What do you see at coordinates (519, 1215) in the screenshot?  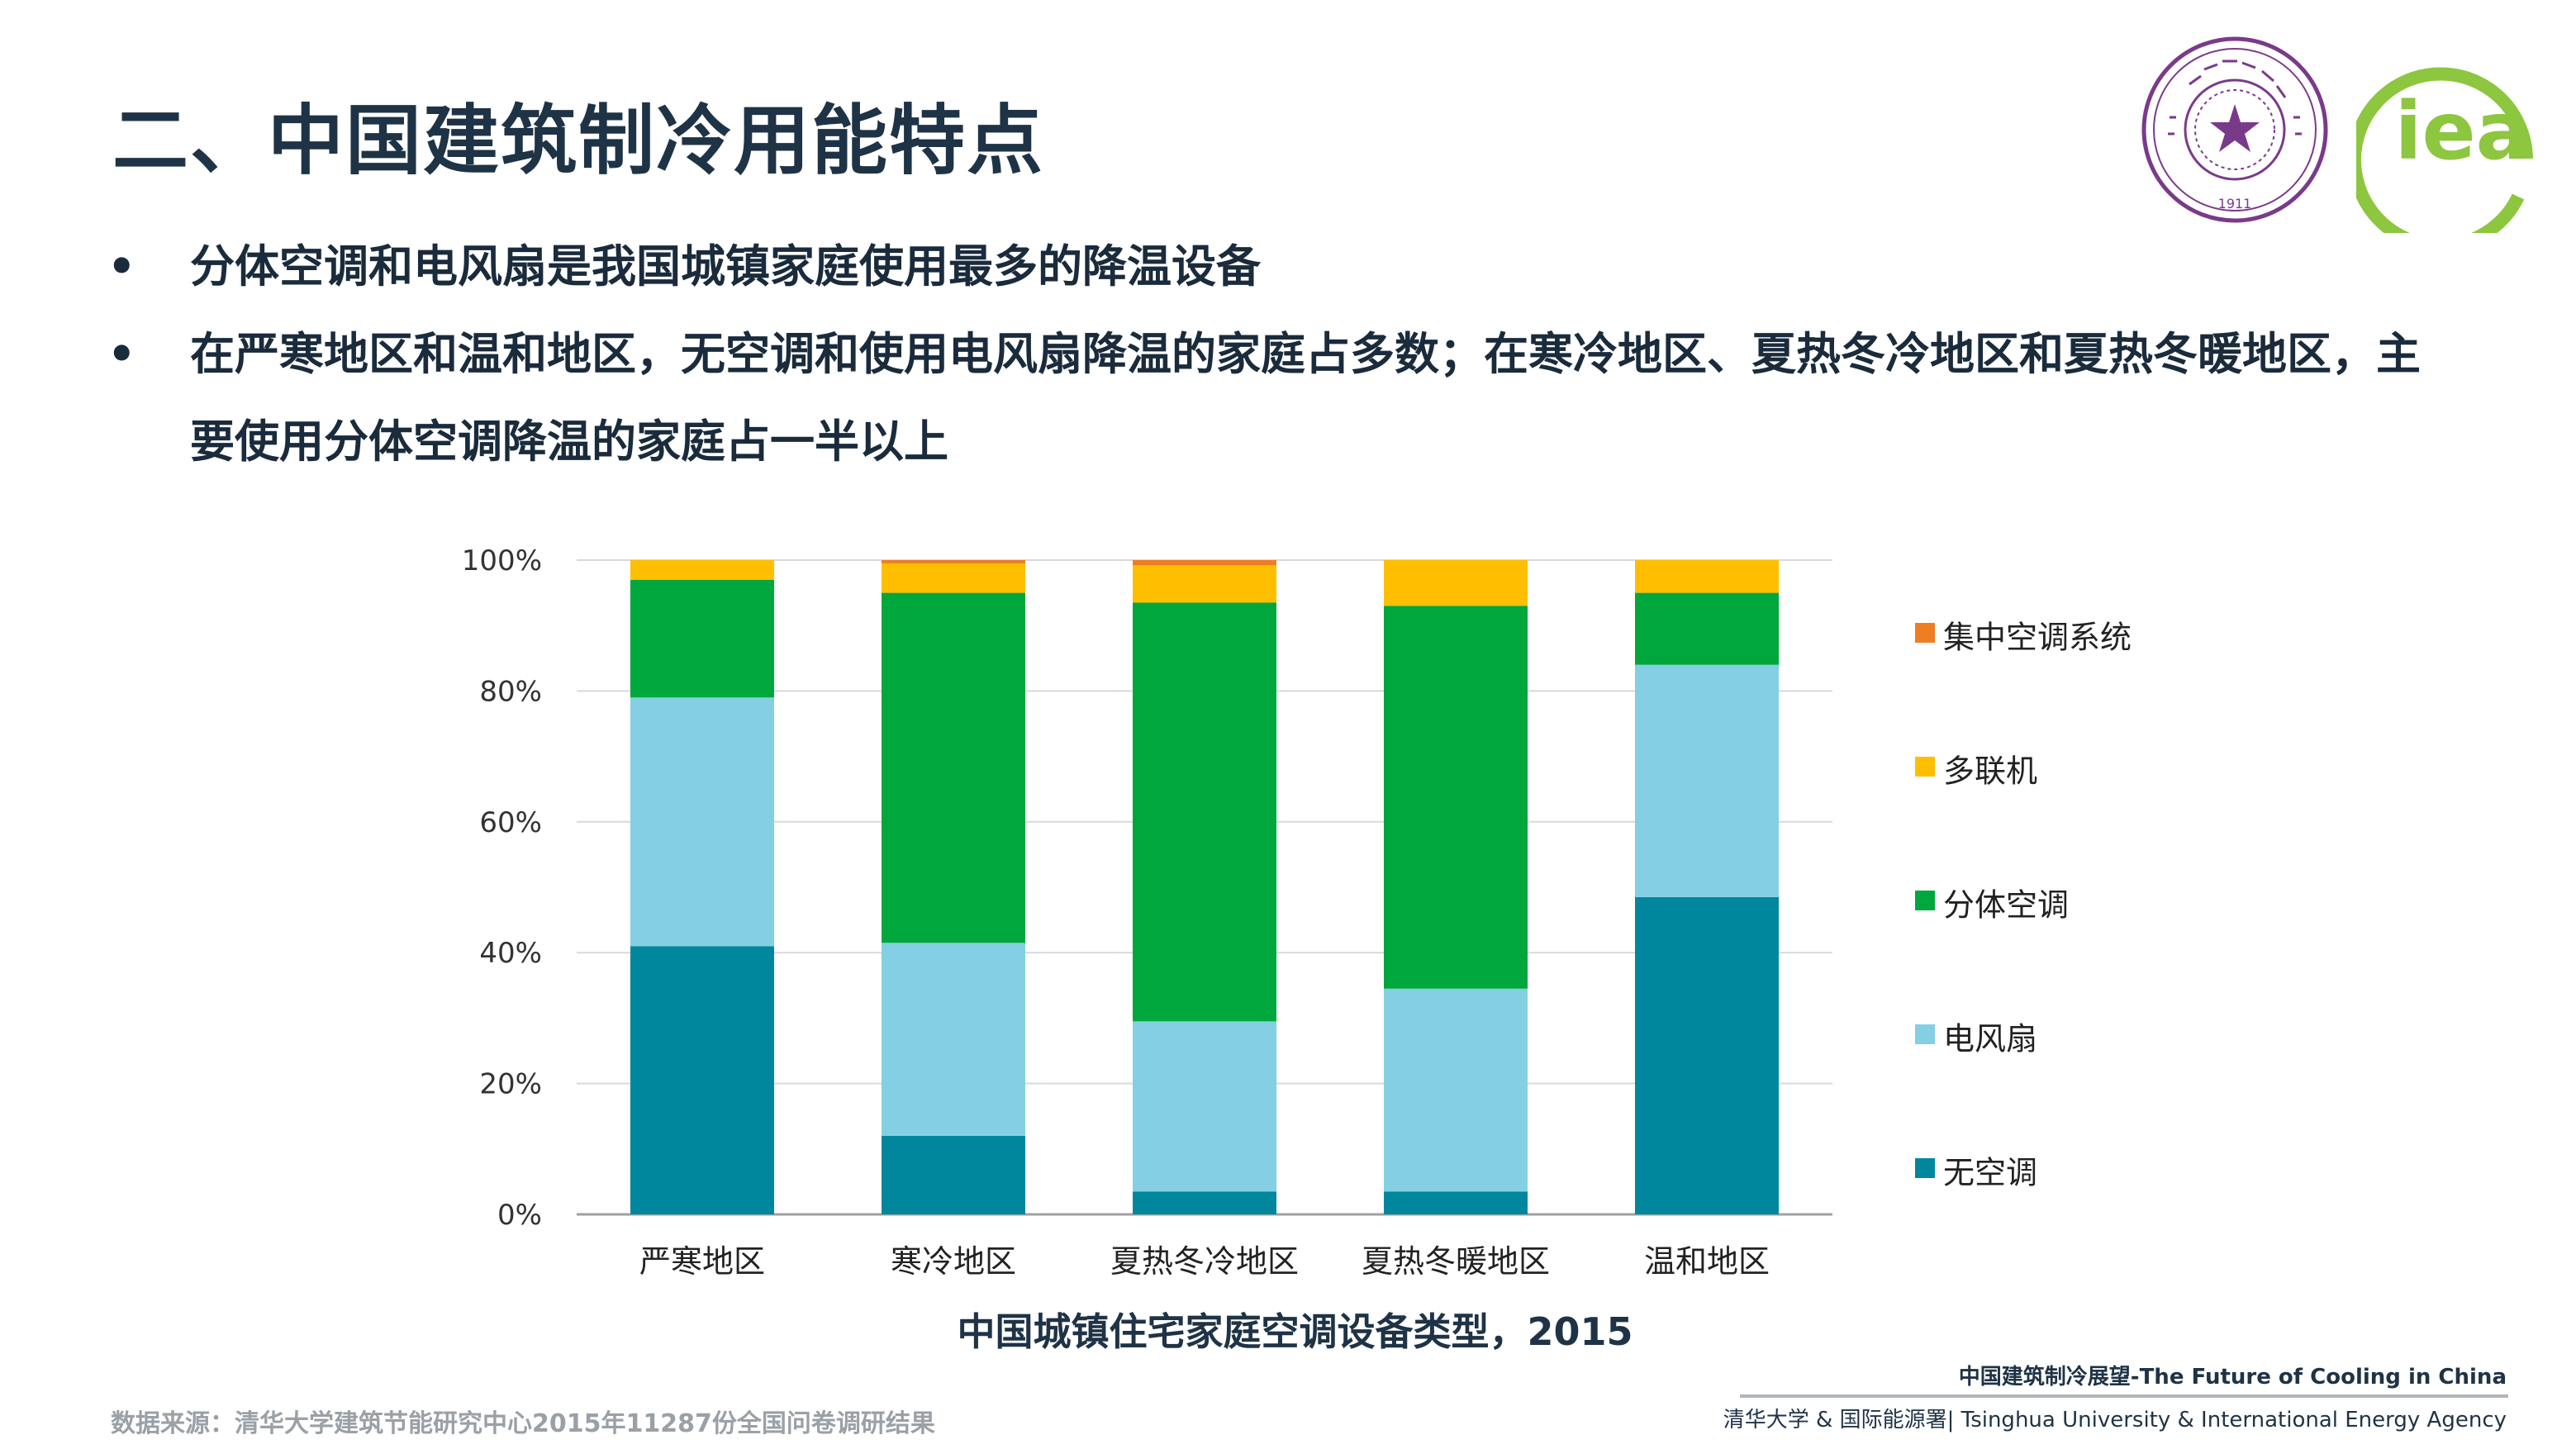 I see `y-tick-label: 0%` at bounding box center [519, 1215].